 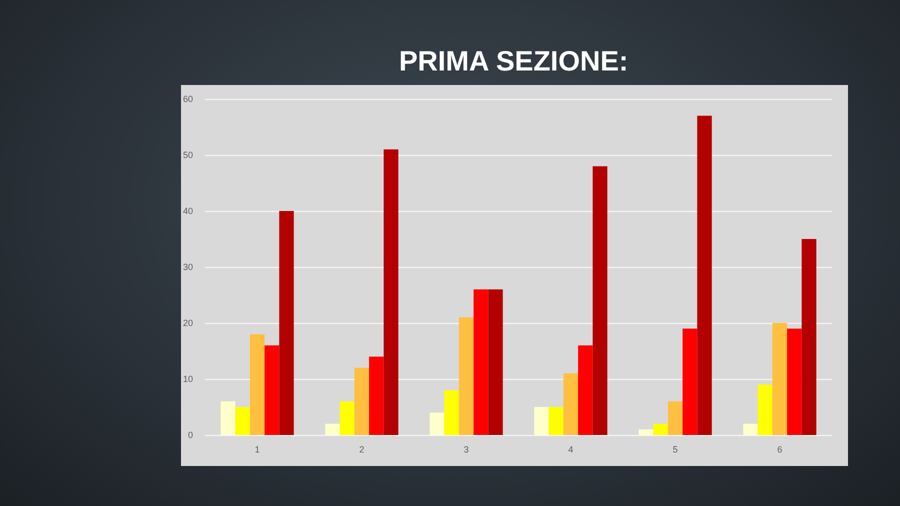 What do you see at coordinates (187, 99) in the screenshot?
I see `y-tick-label: 60` at bounding box center [187, 99].